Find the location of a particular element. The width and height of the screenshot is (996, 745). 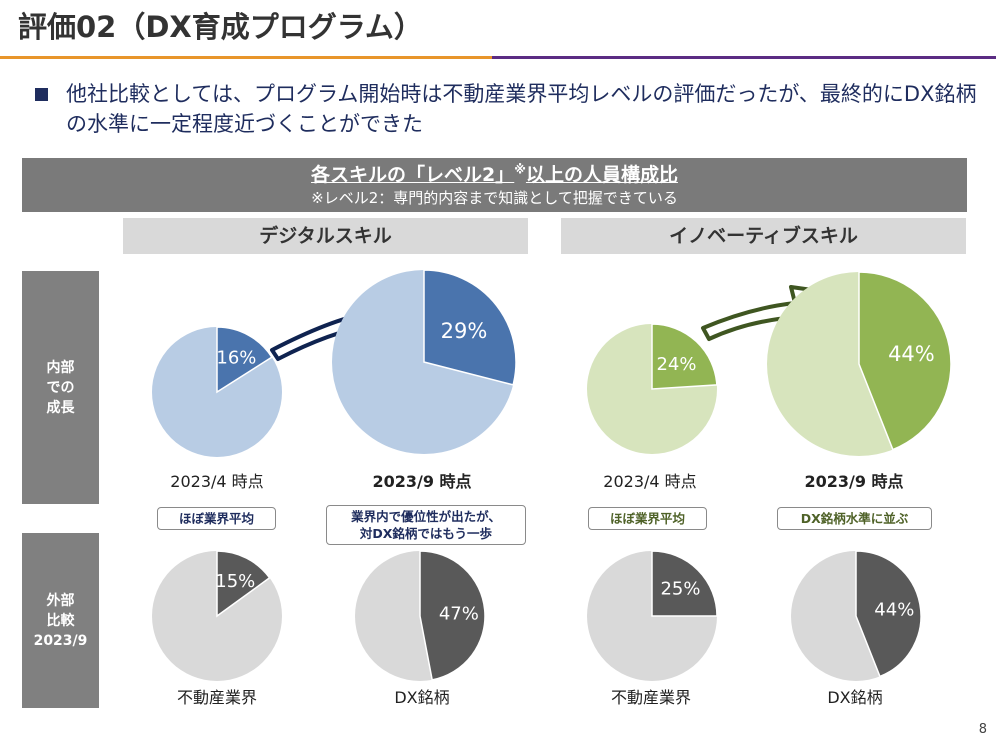

row-label-external: 外部 比較 2023/9 is located at coordinates (60, 620).